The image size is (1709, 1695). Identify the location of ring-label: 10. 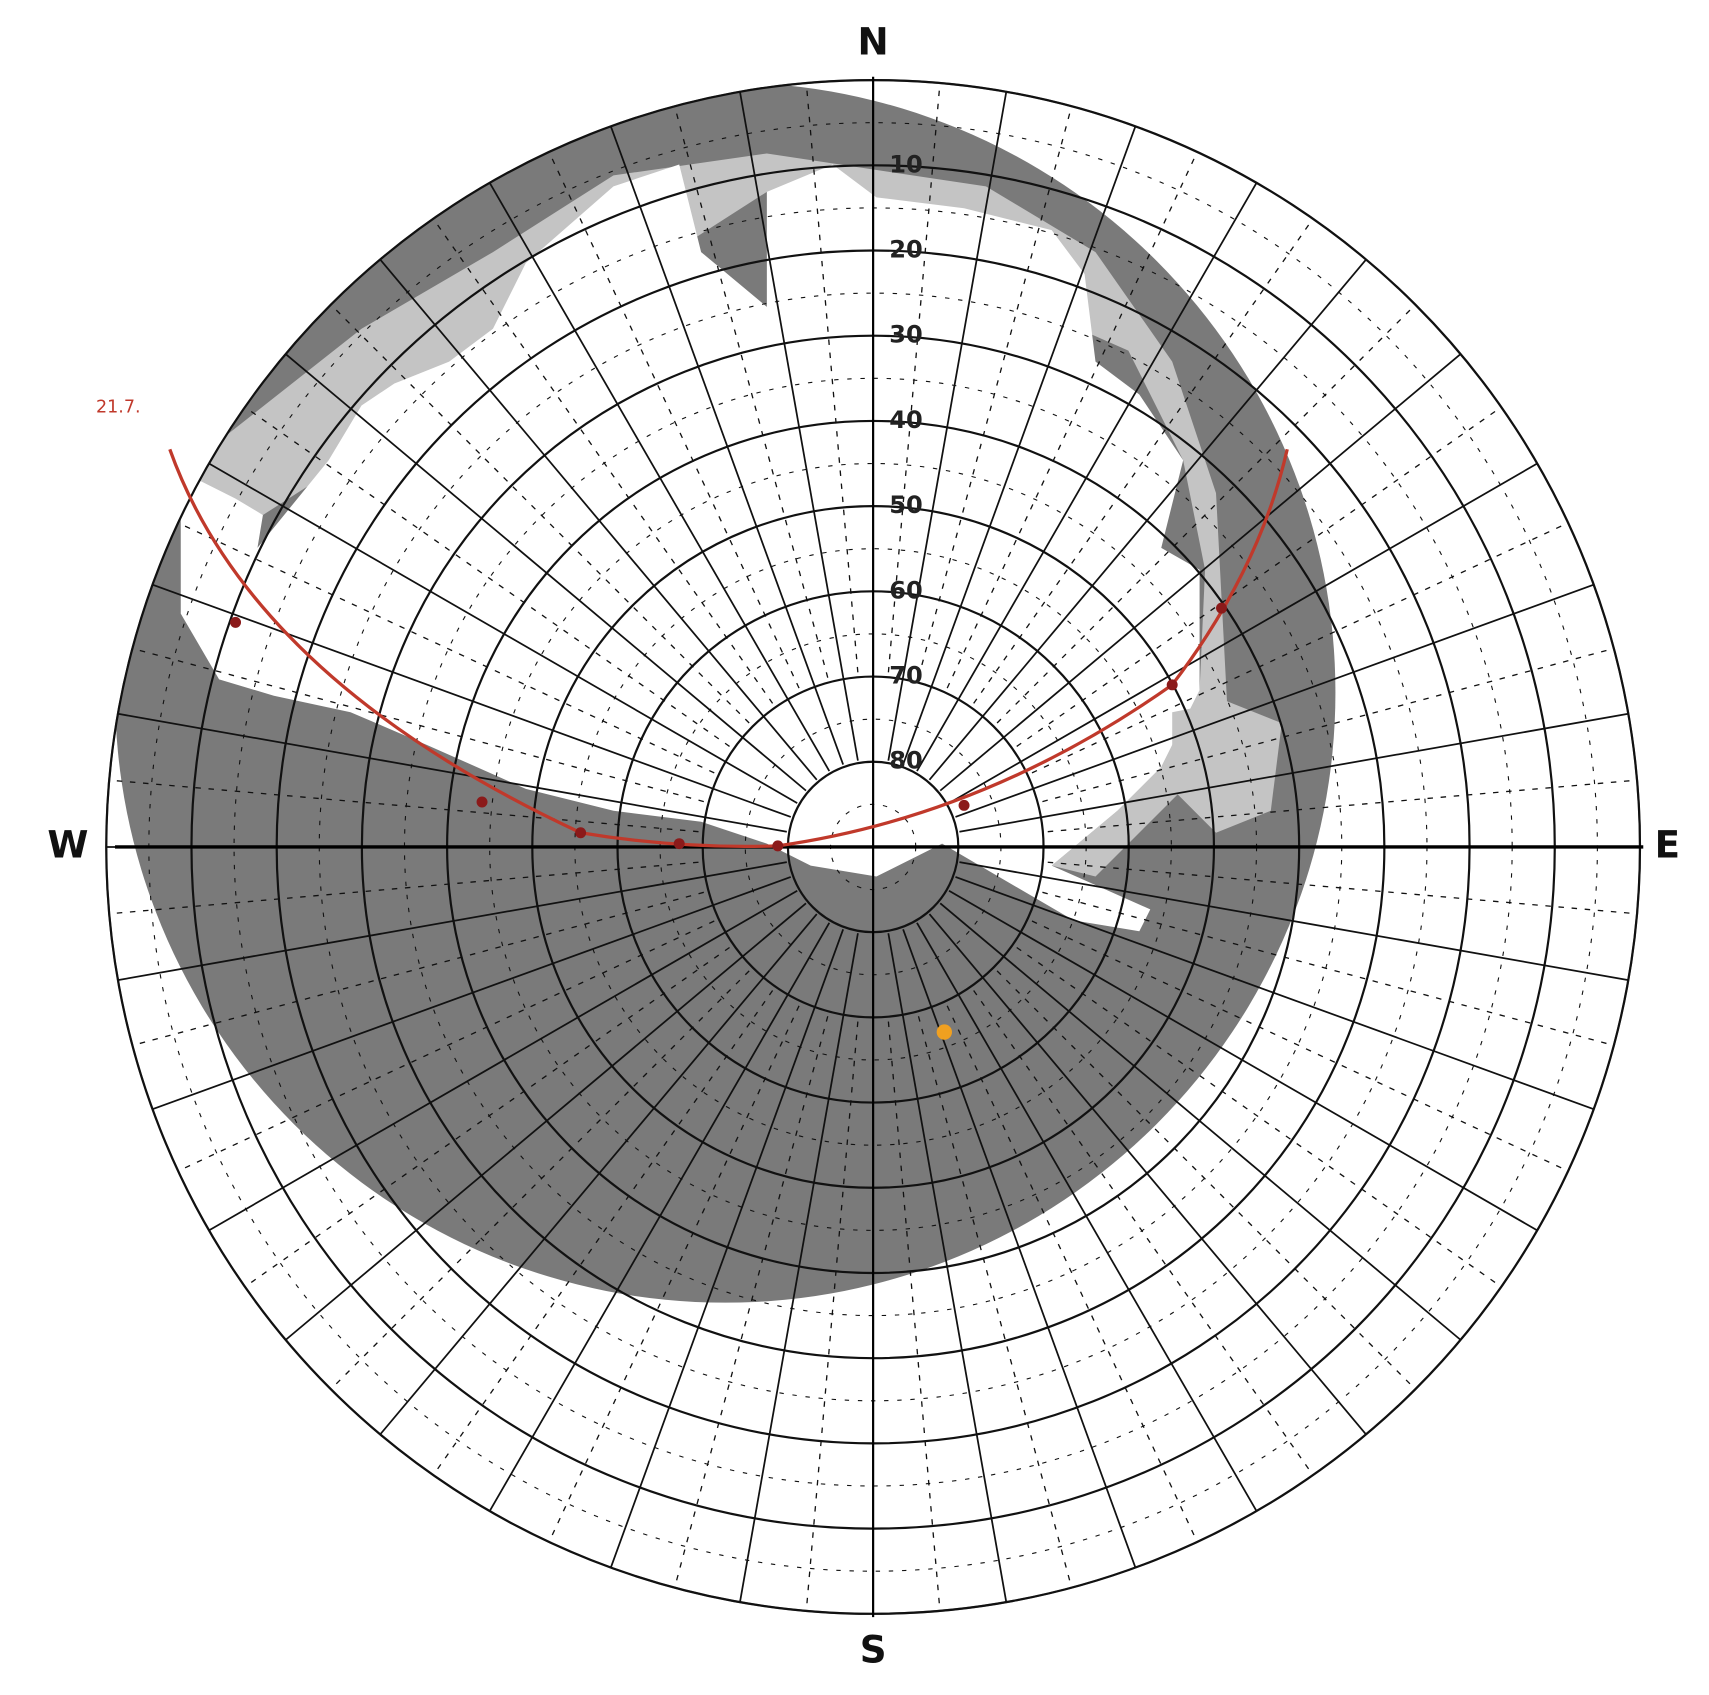
(906, 164).